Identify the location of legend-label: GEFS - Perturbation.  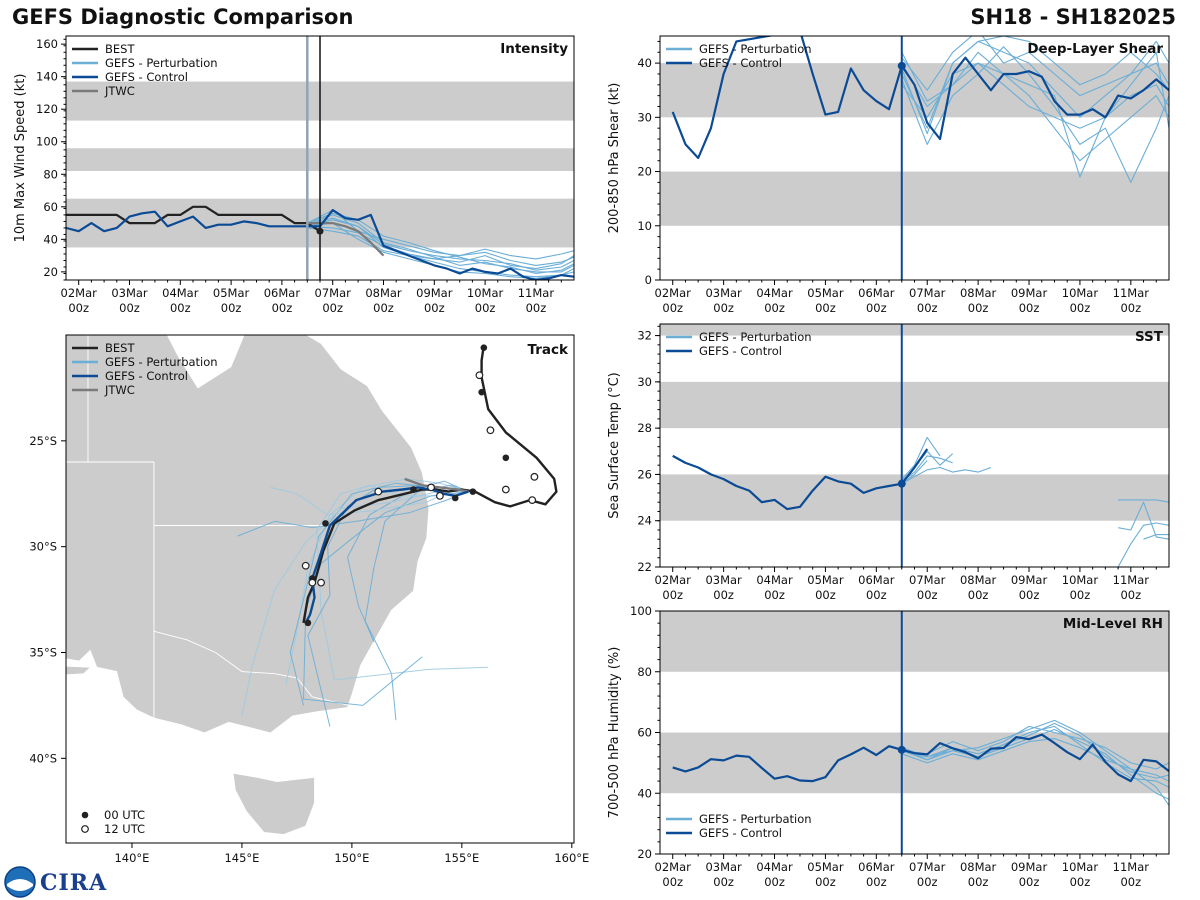
(161, 362).